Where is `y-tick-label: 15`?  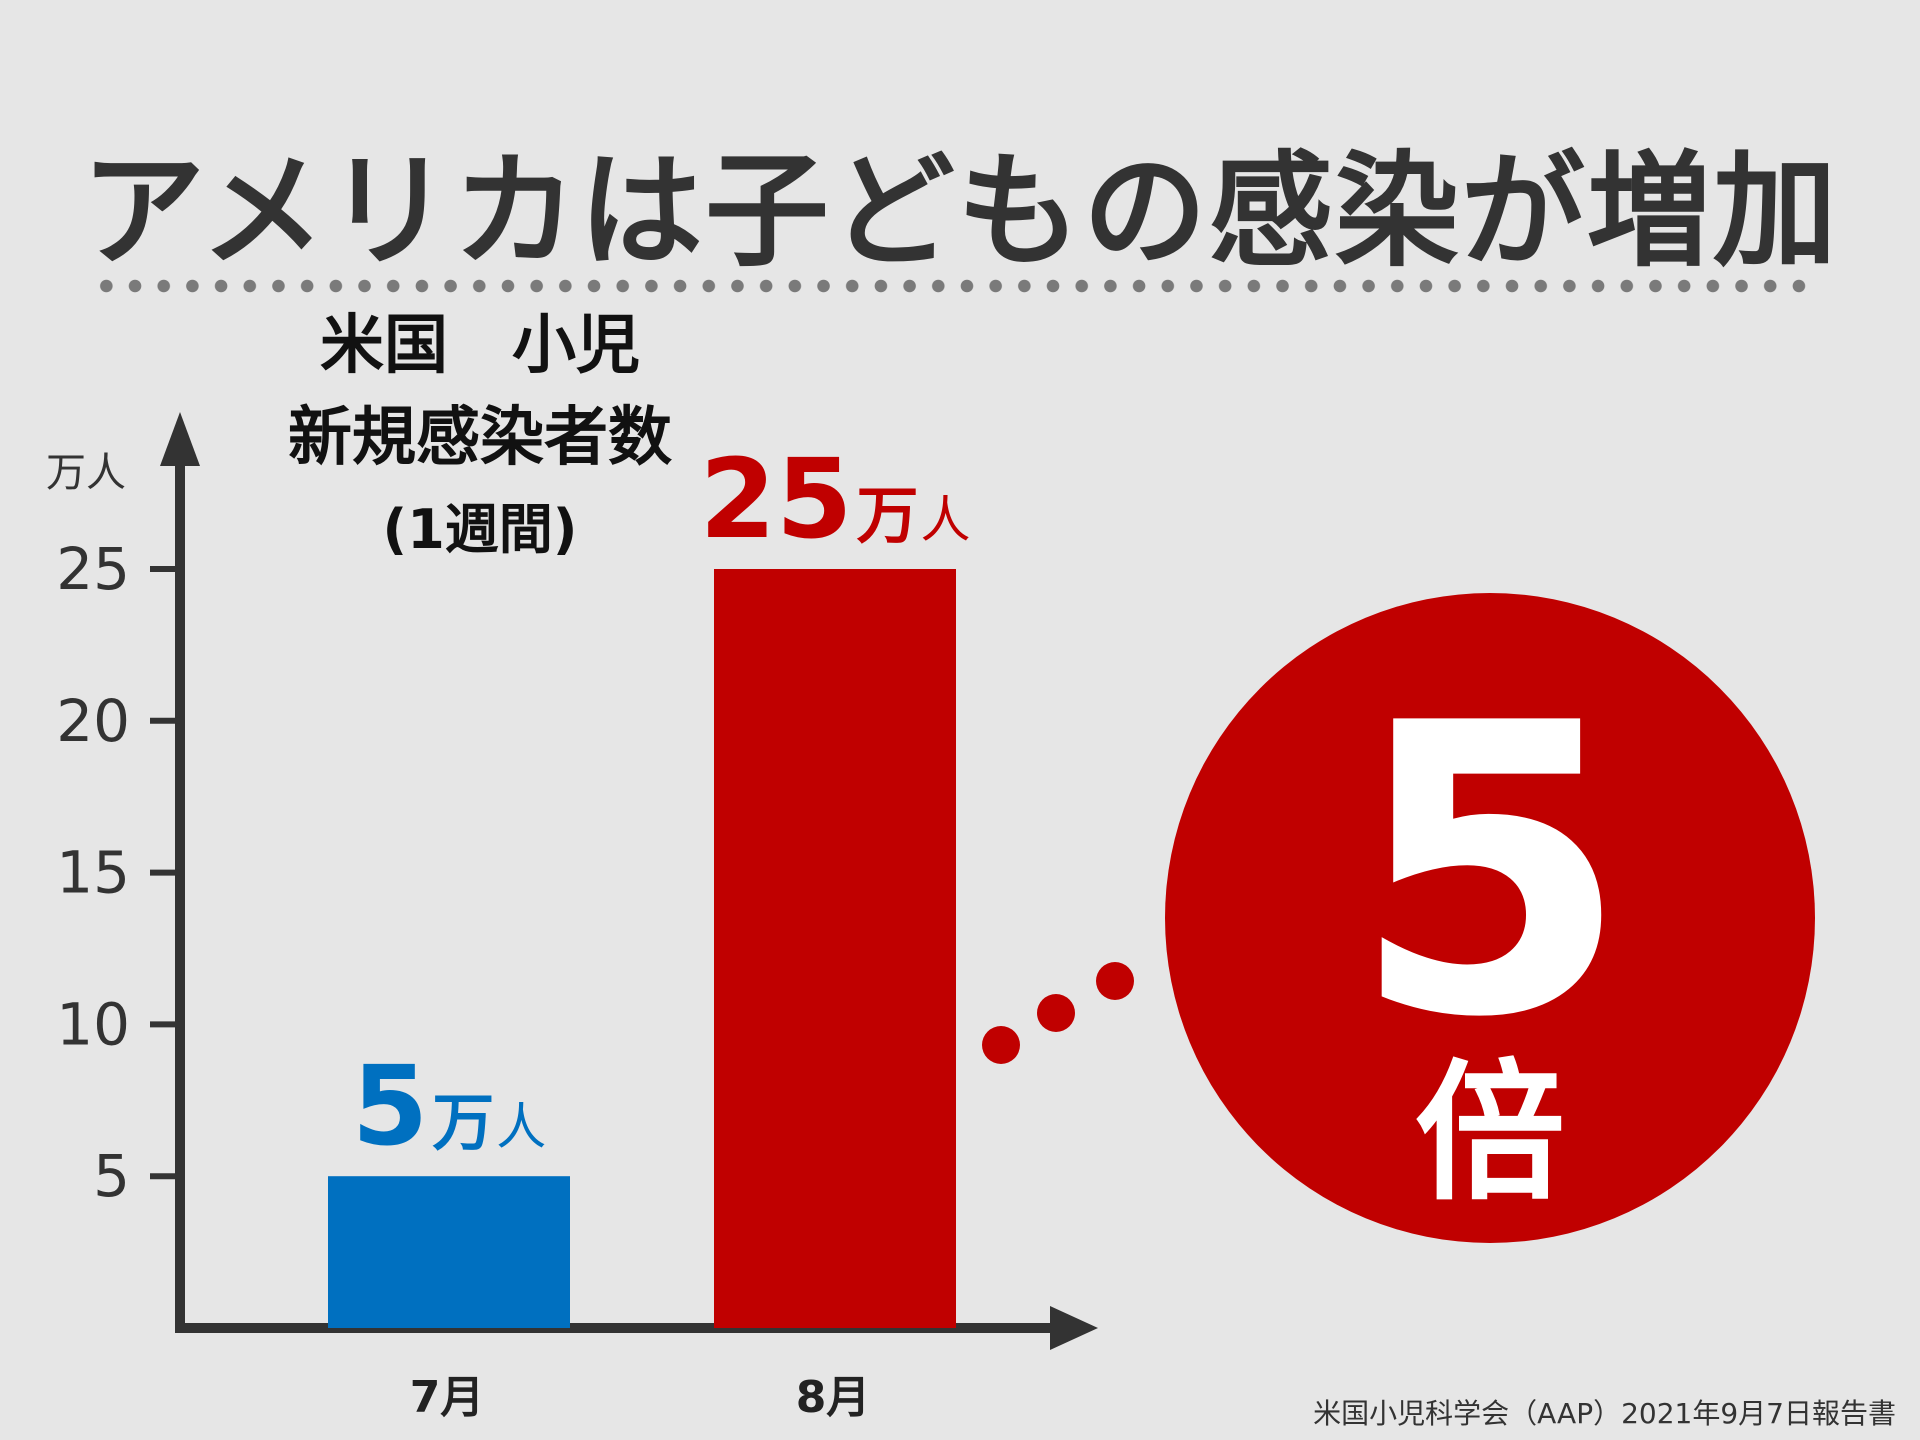 y-tick-label: 15 is located at coordinates (93, 873).